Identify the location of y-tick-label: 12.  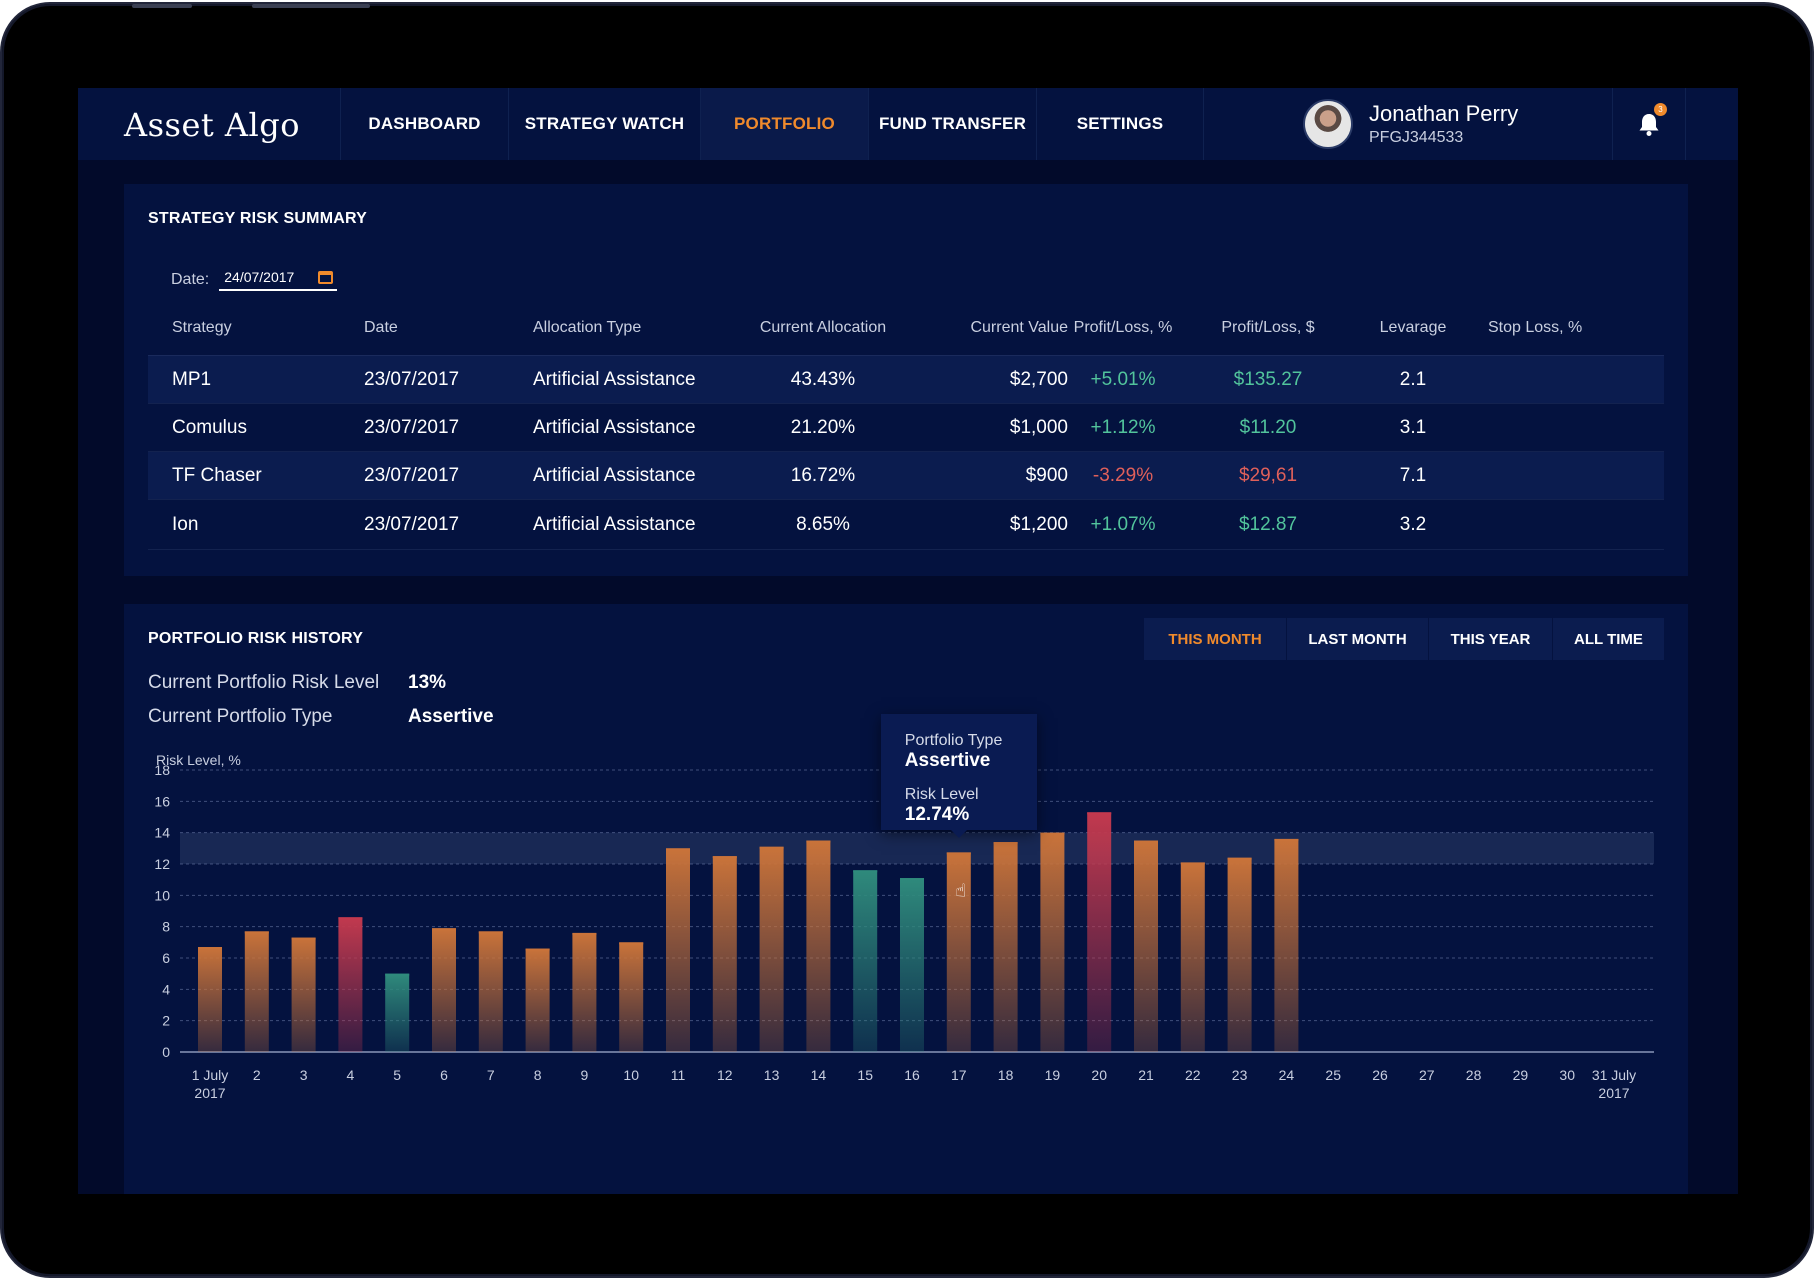
(162, 864).